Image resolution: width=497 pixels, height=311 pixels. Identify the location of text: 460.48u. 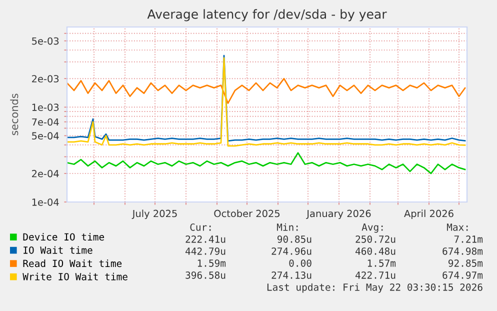
(376, 251).